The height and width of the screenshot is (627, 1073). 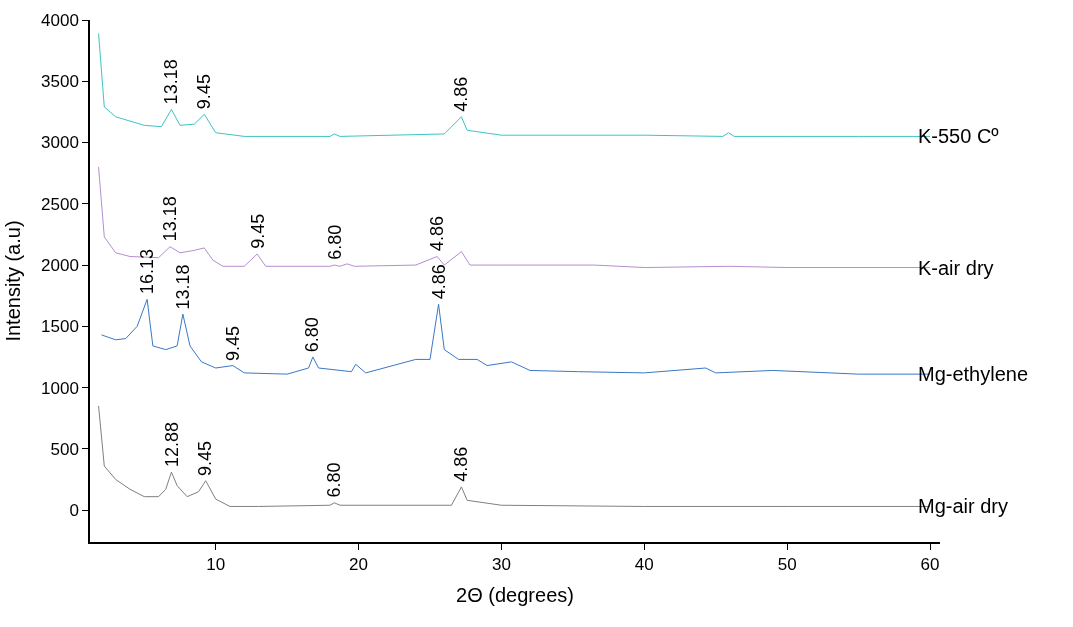 What do you see at coordinates (171, 445) in the screenshot?
I see `annotation: 12.88` at bounding box center [171, 445].